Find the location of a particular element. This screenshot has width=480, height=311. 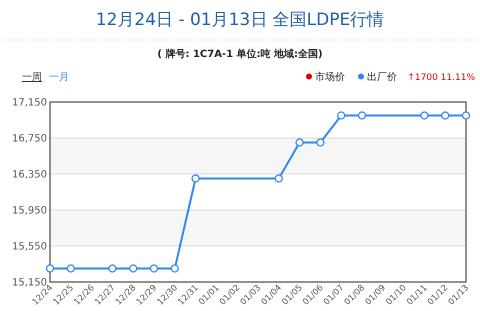

y-tick-label: 15,150 is located at coordinates (29, 283).